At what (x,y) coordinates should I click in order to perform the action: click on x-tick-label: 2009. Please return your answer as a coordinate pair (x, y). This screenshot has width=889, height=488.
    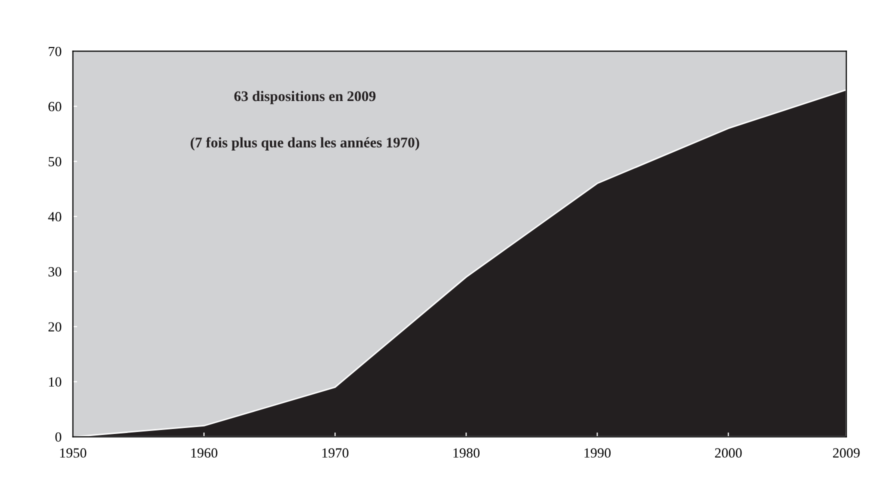
    Looking at the image, I should click on (846, 453).